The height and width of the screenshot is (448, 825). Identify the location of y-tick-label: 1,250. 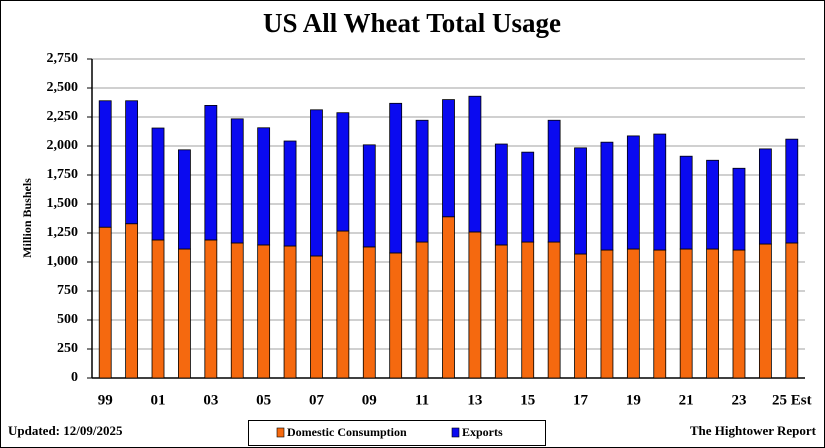
(63, 232).